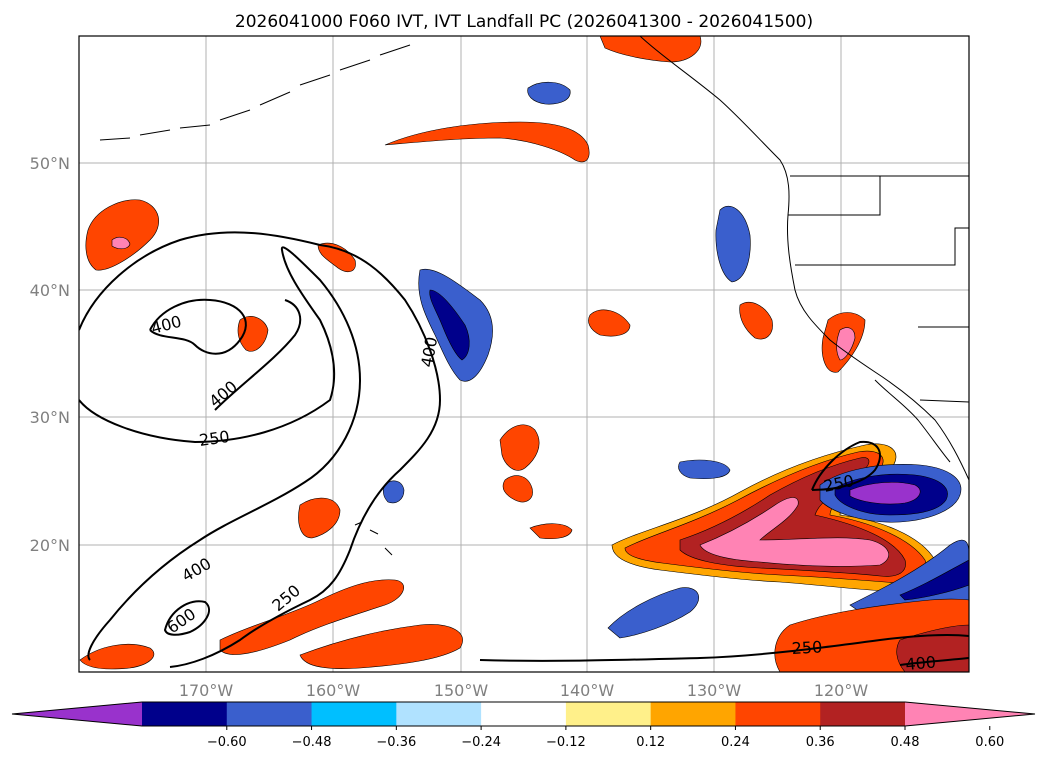  I want to click on colorbar-tick-label: −0.48, so click(312, 742).